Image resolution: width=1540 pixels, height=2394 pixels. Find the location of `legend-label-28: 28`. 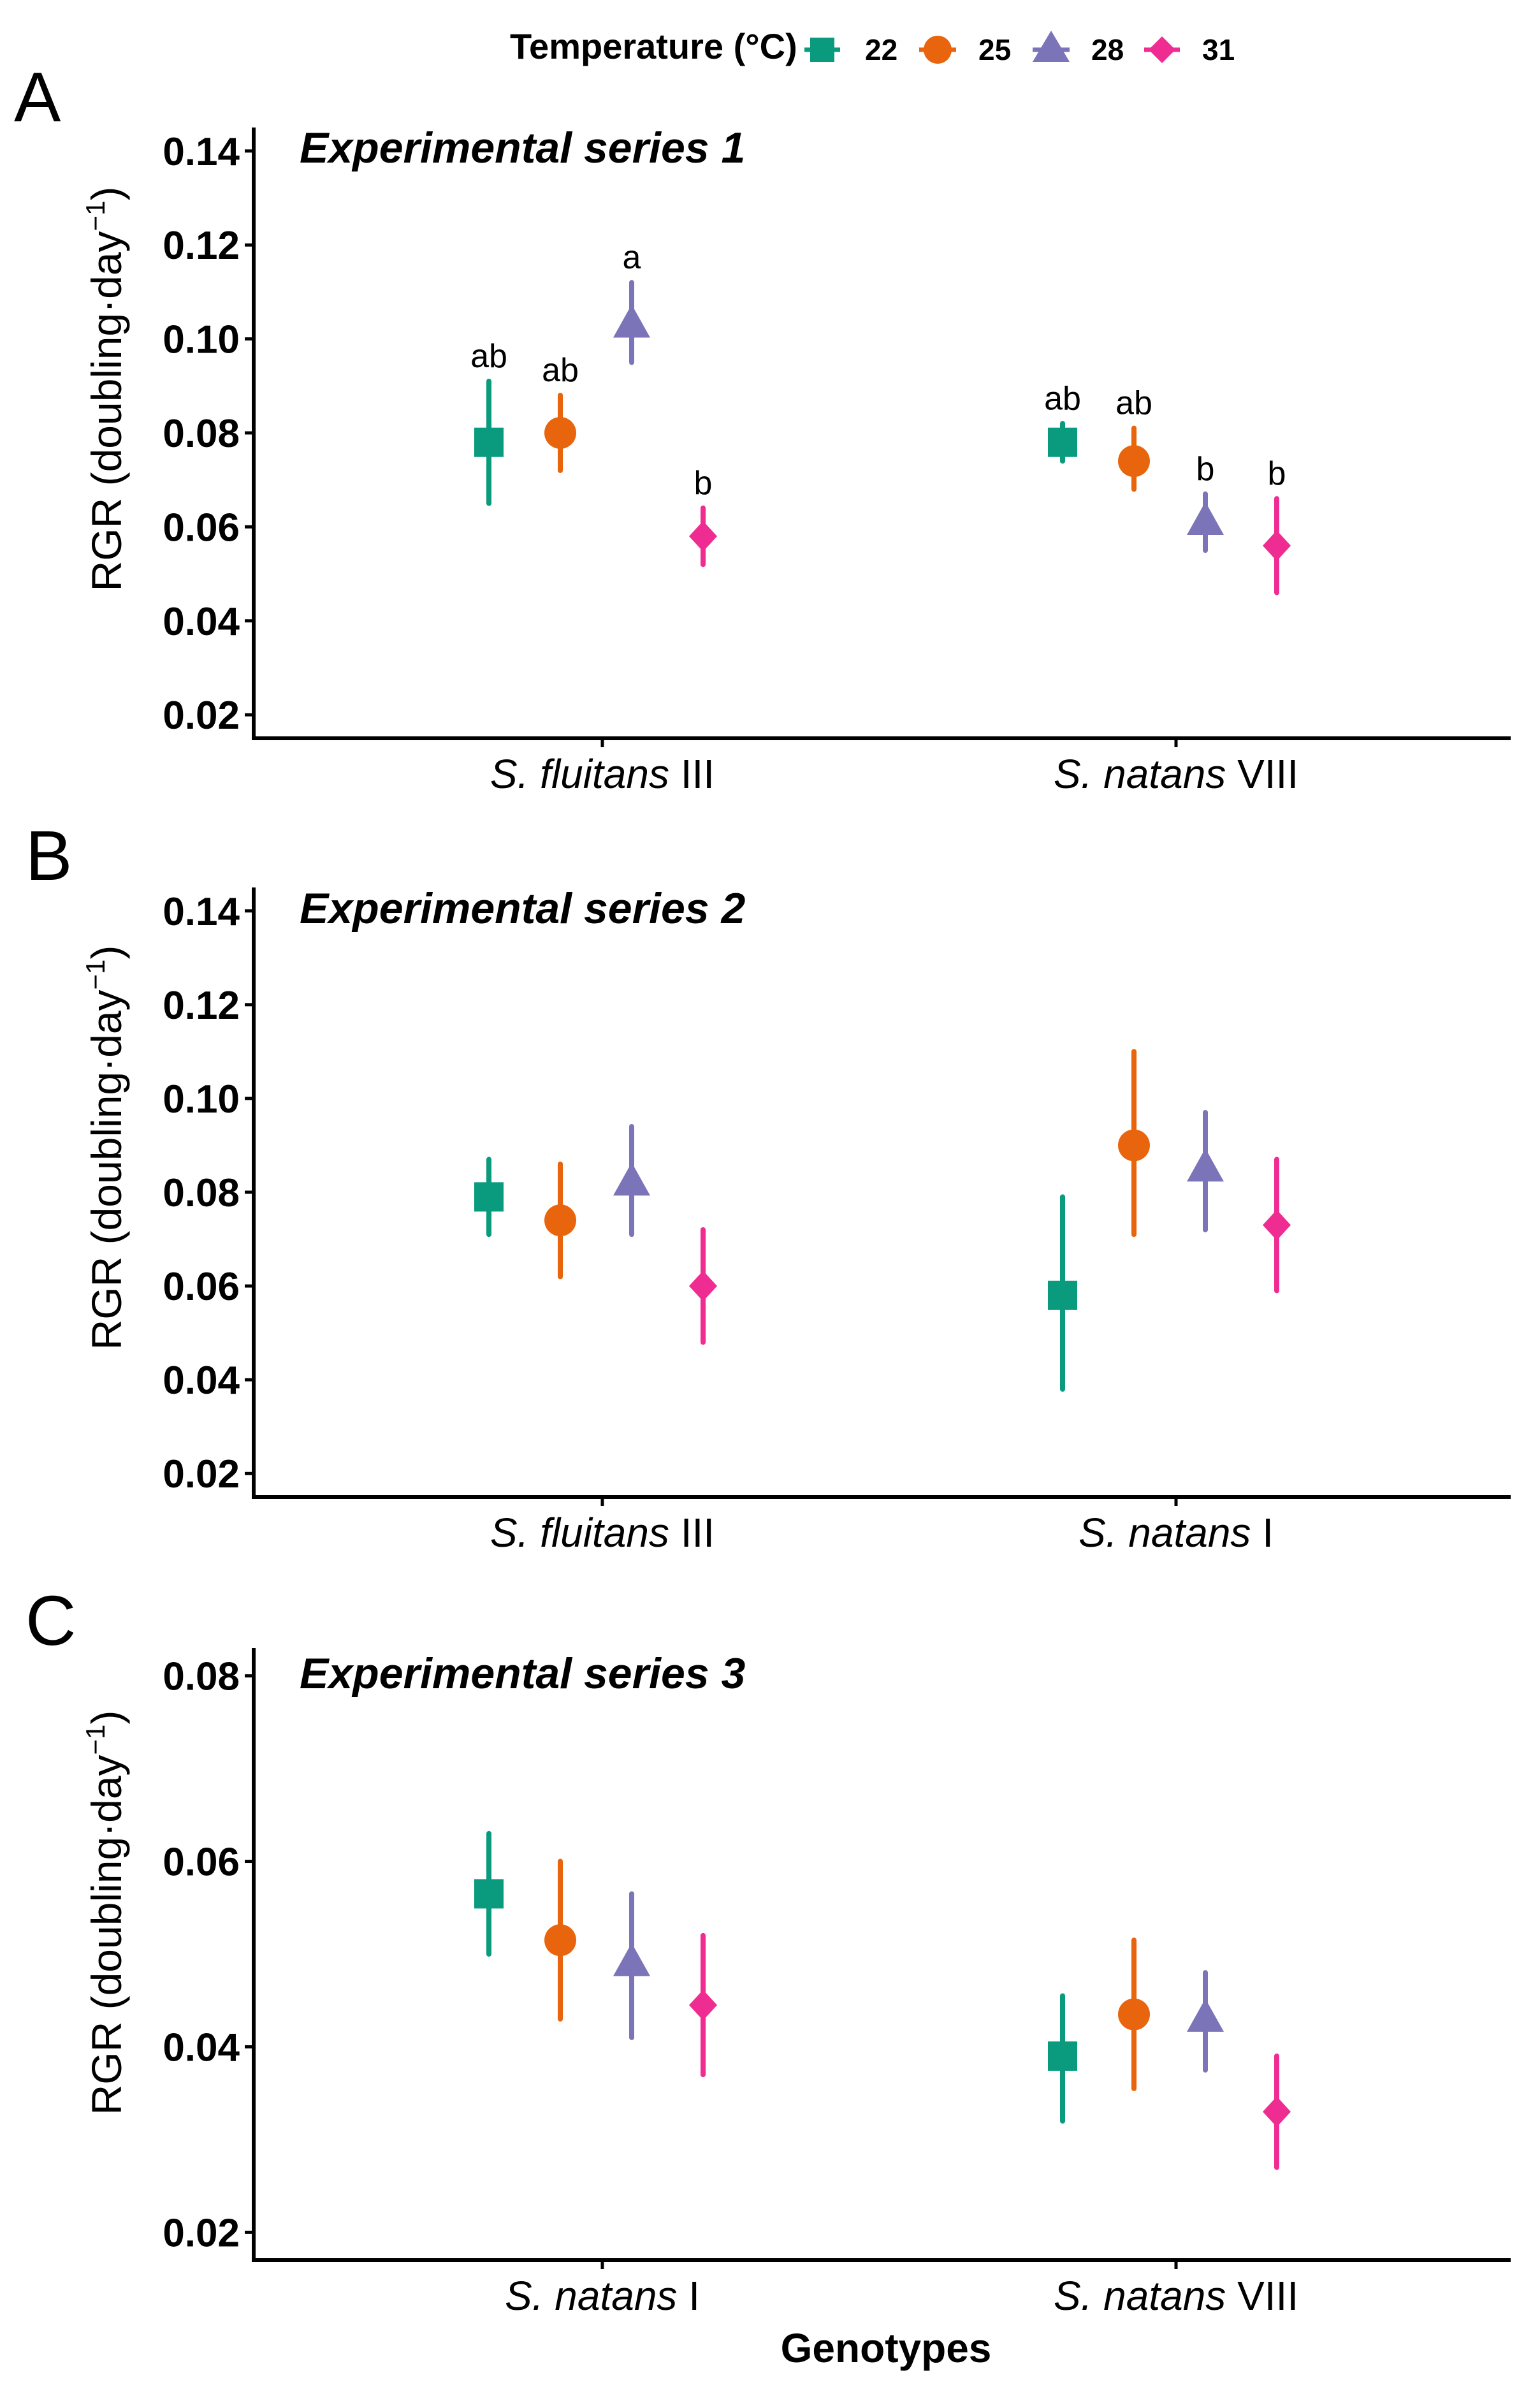

legend-label-28: 28 is located at coordinates (1107, 50).